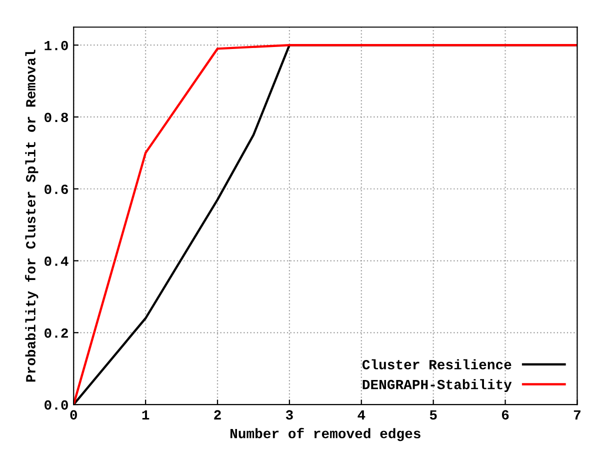  I want to click on x-tick-label: 6, so click(505, 415).